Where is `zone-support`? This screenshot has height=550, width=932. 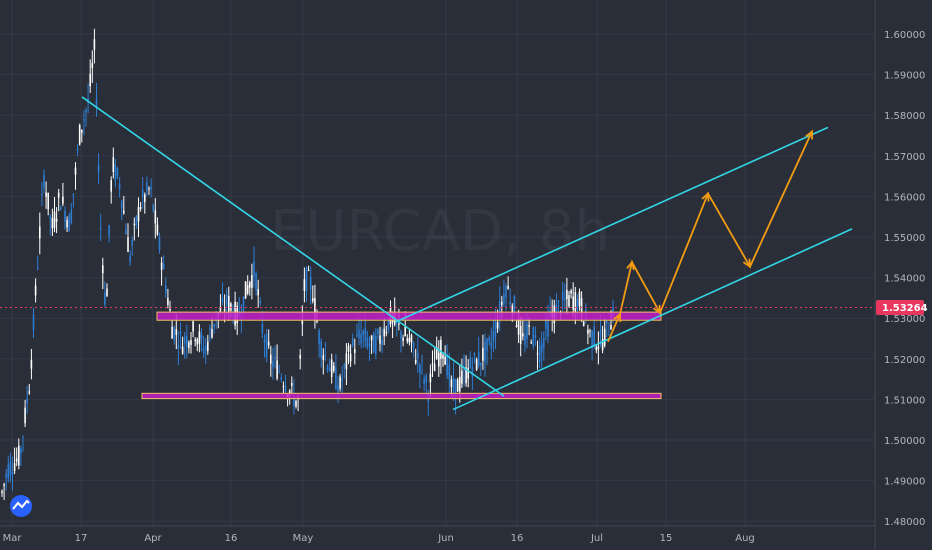 zone-support is located at coordinates (401, 396).